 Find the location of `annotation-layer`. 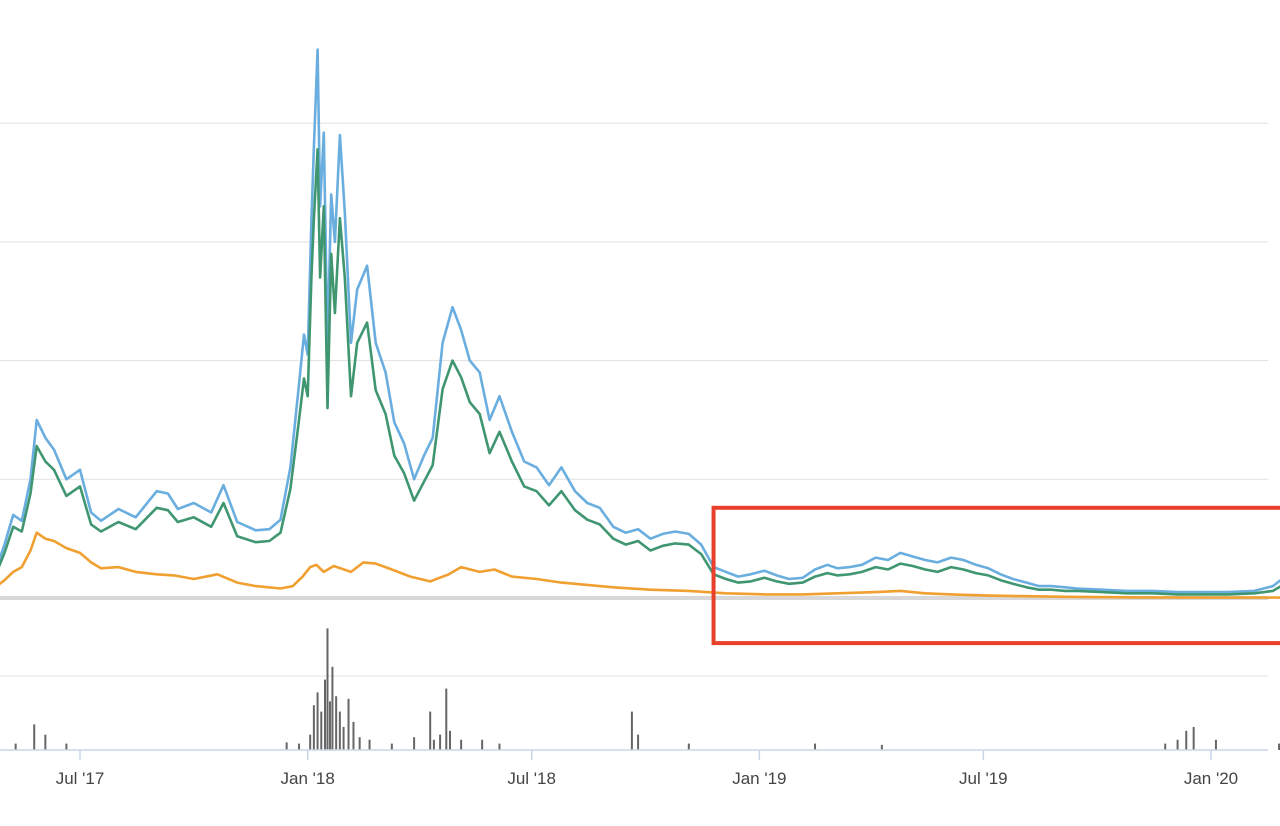

annotation-layer is located at coordinates (995, 575).